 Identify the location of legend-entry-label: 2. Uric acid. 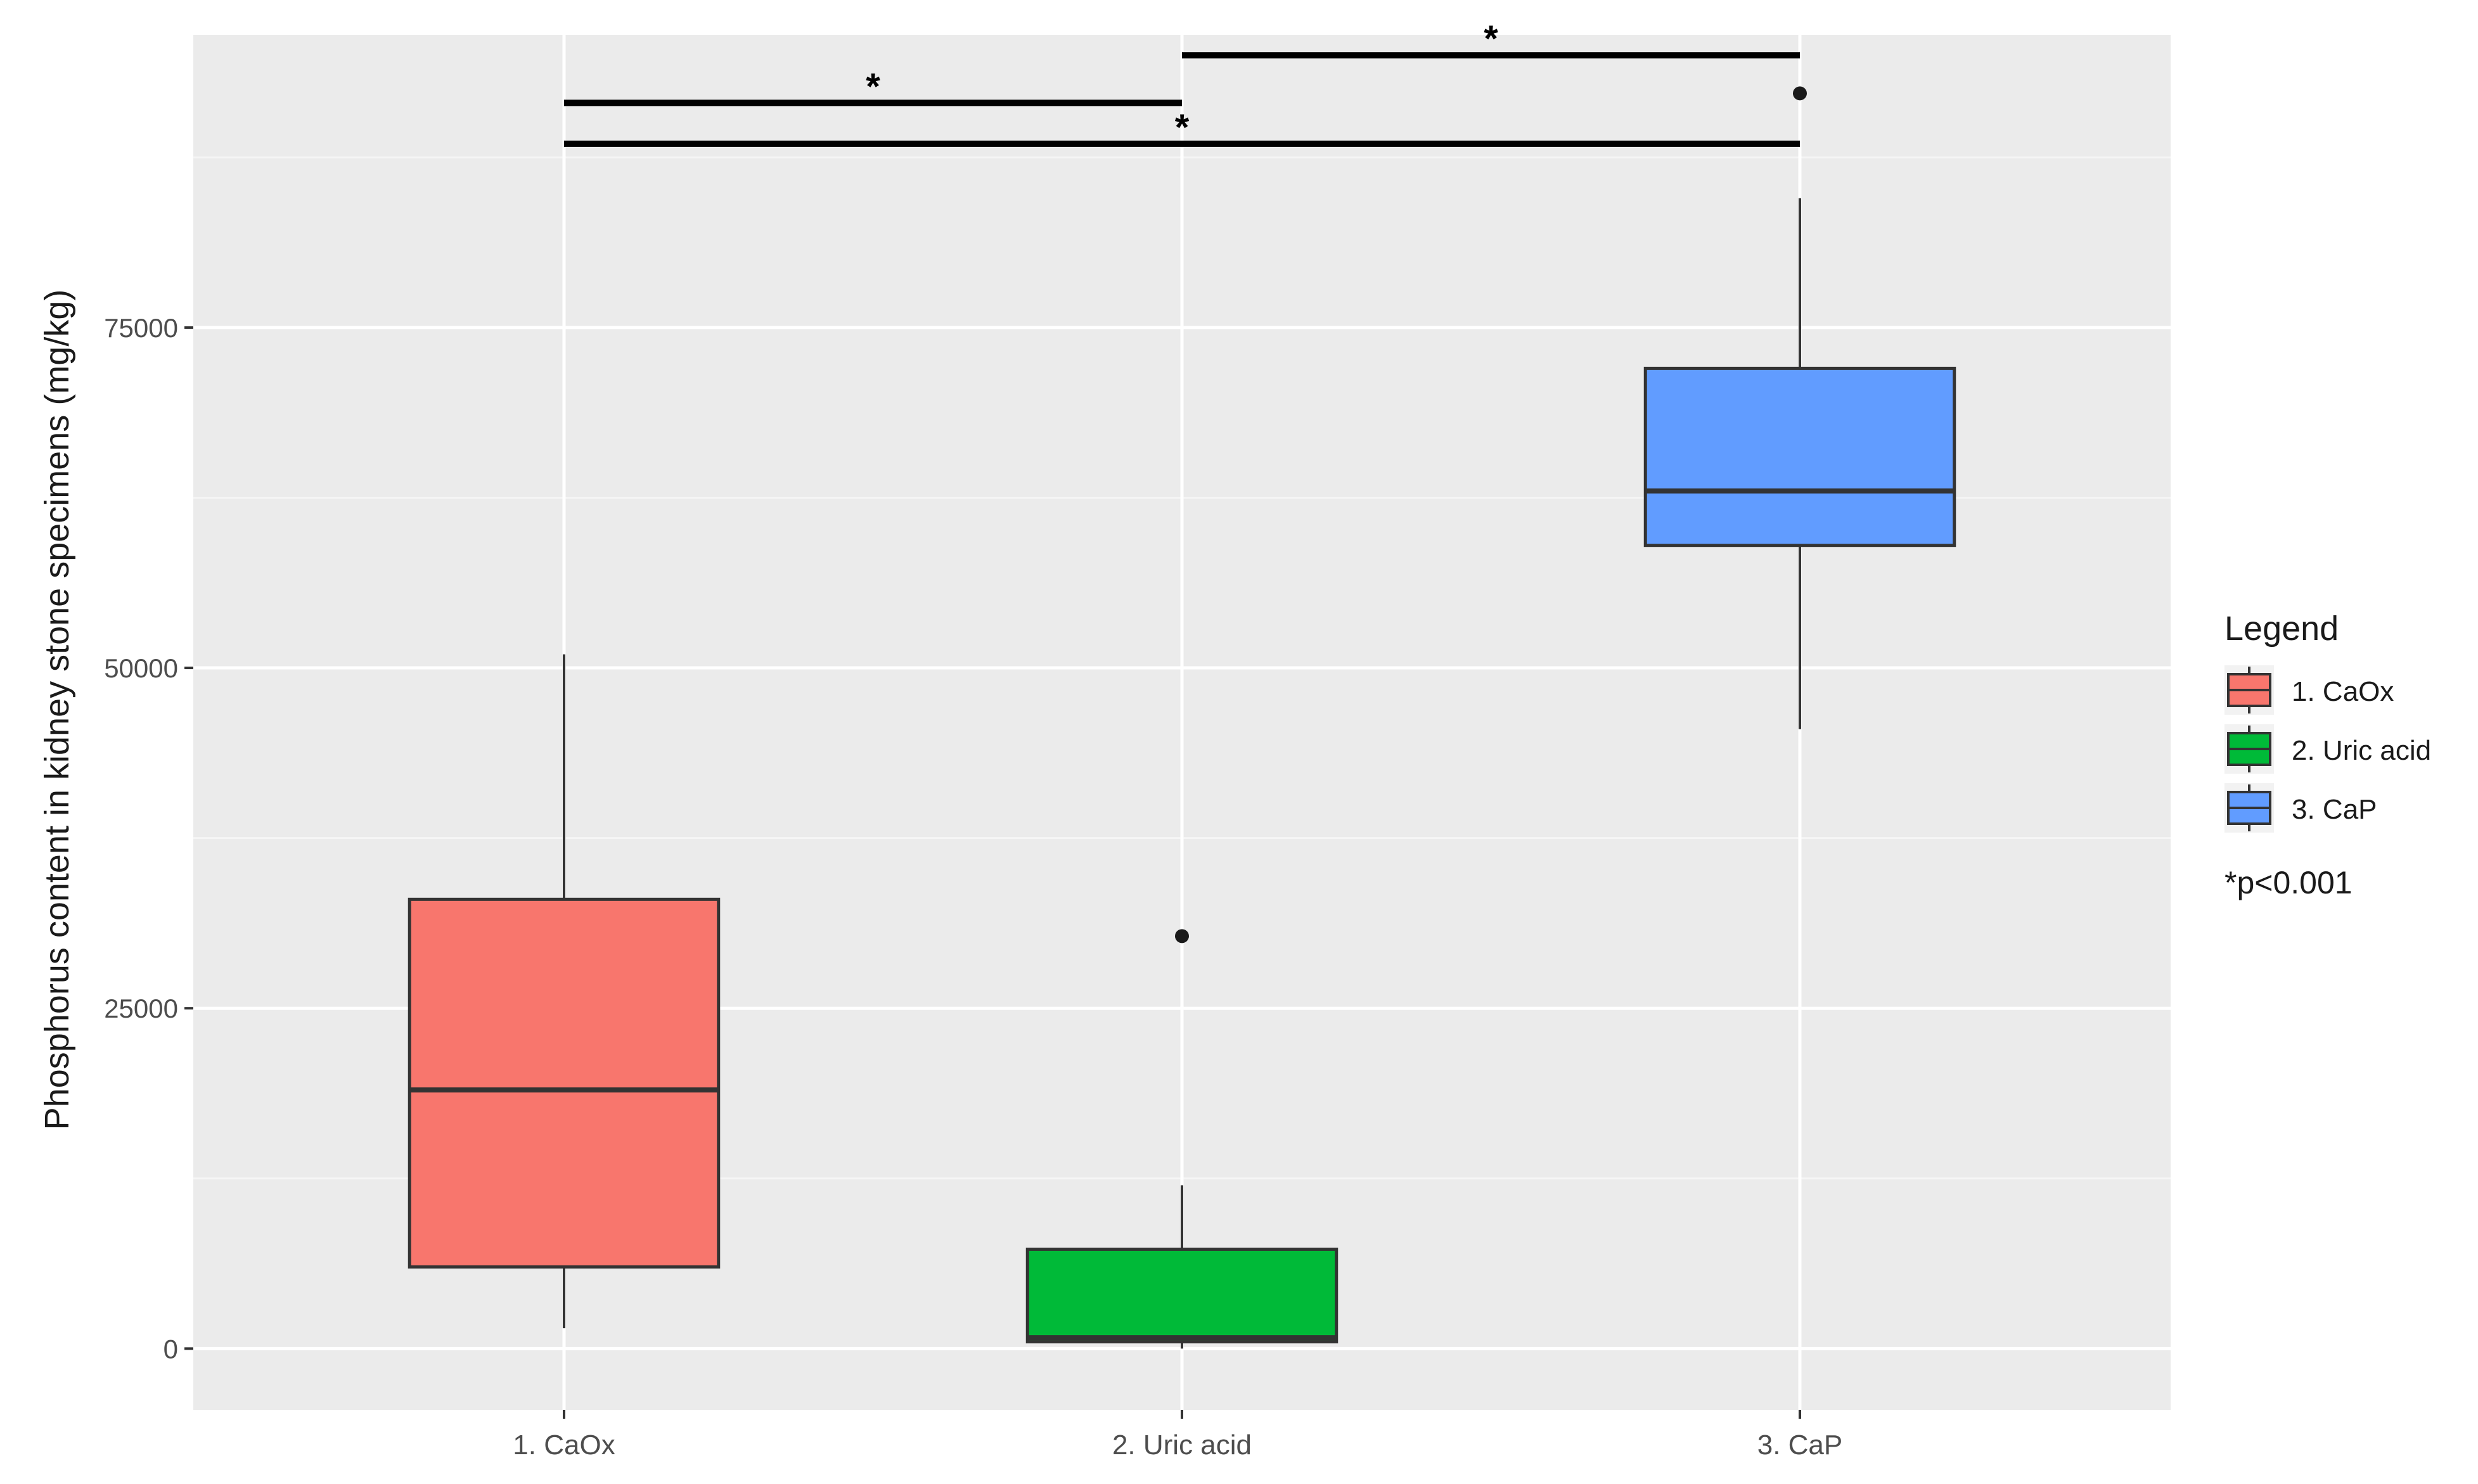
(2361, 750).